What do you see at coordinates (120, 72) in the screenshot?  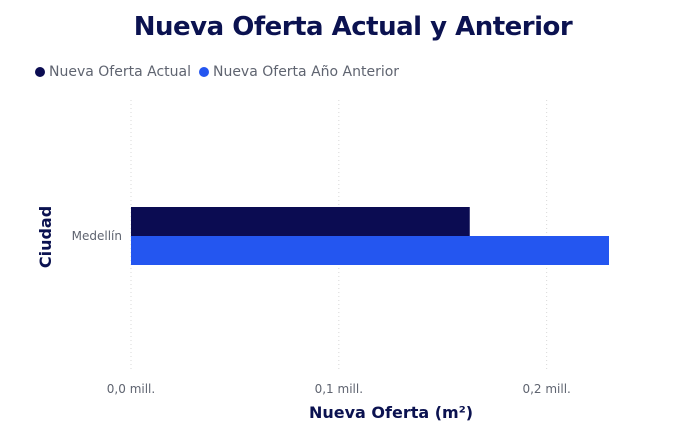 I see `legend-label-actual: Nueva Oferta Actual` at bounding box center [120, 72].